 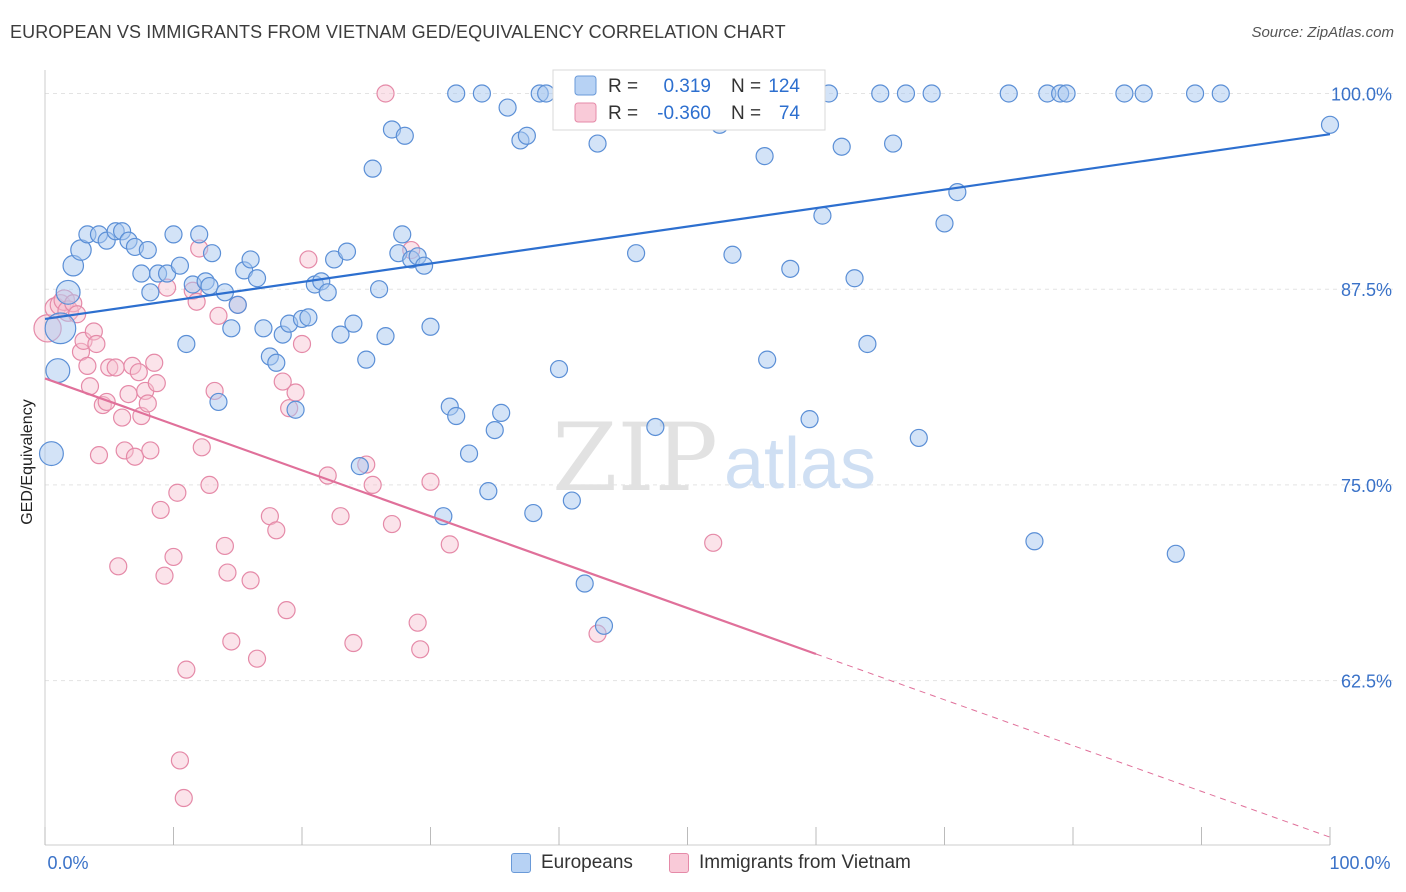 What do you see at coordinates (684, 113) in the screenshot?
I see `legend-r-vietnam: -0.360` at bounding box center [684, 113].